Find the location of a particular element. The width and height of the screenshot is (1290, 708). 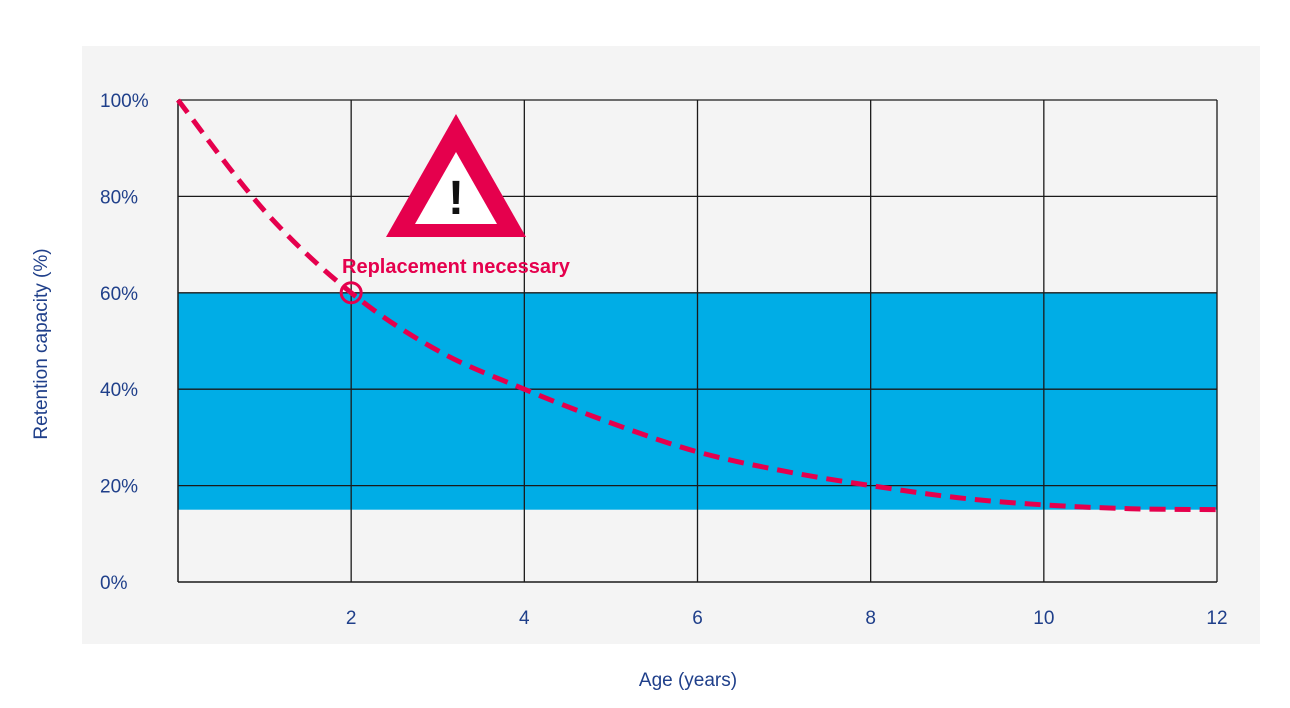

y-tick-label: 0% is located at coordinates (114, 583).